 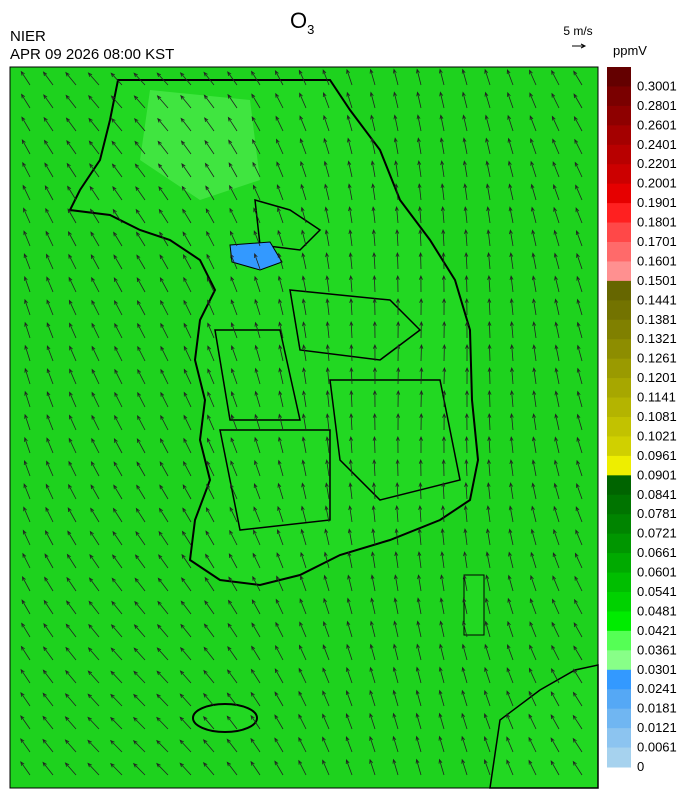 What do you see at coordinates (630, 50) in the screenshot?
I see `colorbar-unit: ppmV` at bounding box center [630, 50].